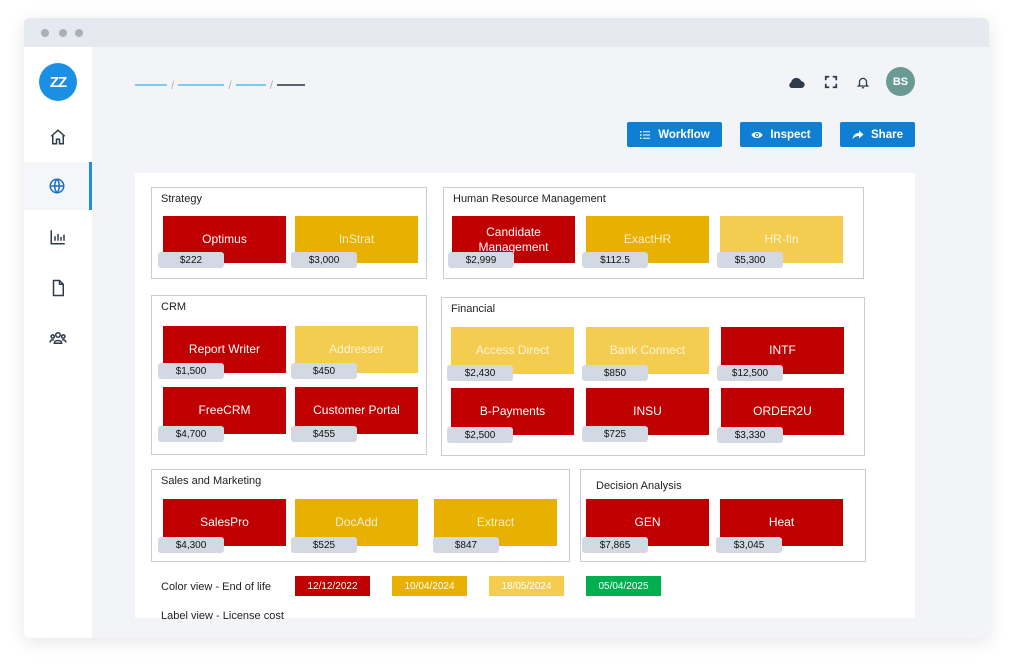  Describe the element at coordinates (512, 411) in the screenshot. I see `app-tile: B-Payments` at that location.